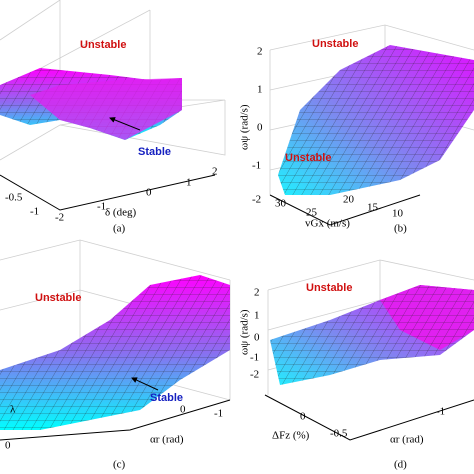 This screenshot has height=474, width=474. I want to click on tick-label: 20, so click(349, 200).